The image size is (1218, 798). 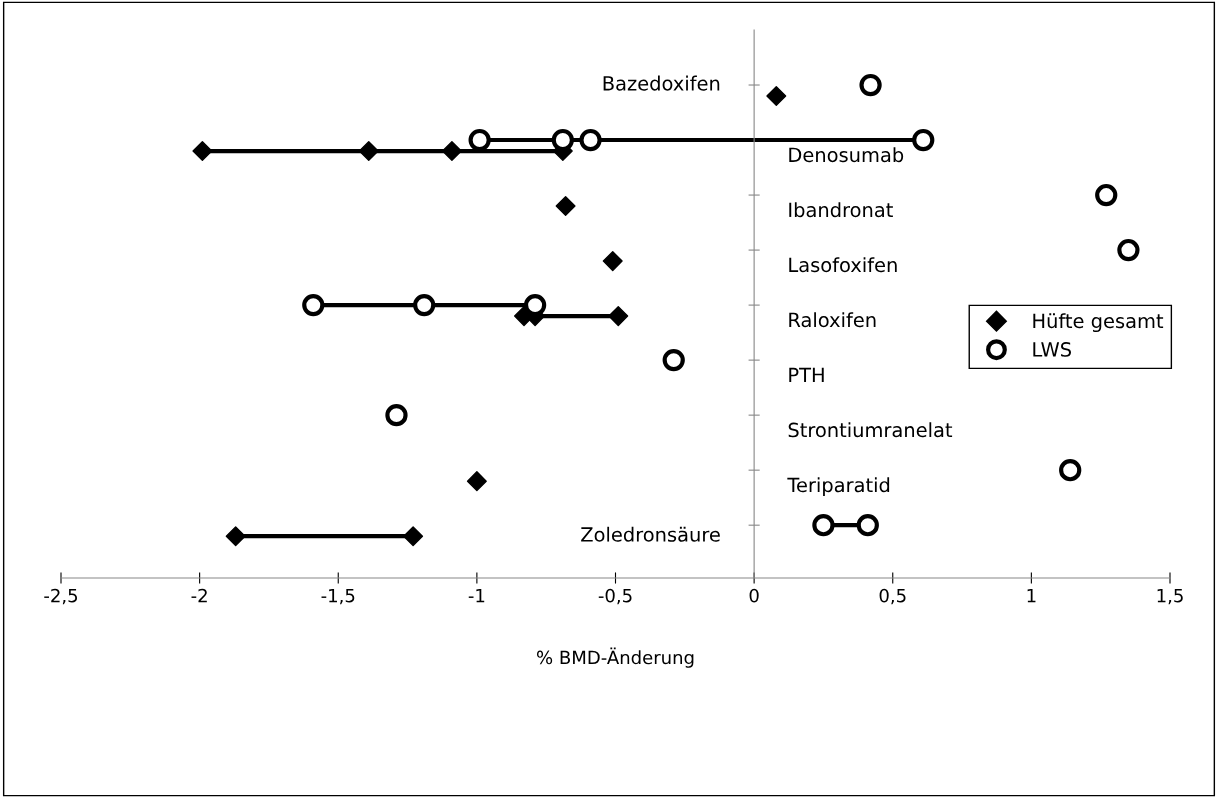 What do you see at coordinates (650, 534) in the screenshot?
I see `y-tick-label: Zoledronsäure` at bounding box center [650, 534].